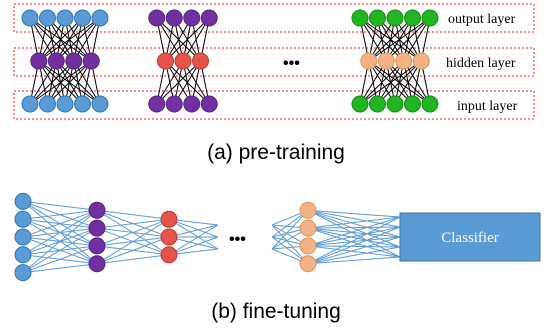 Image resolution: width=553 pixels, height=329 pixels. What do you see at coordinates (482, 19) in the screenshot?
I see `output-layer-label: output layer` at bounding box center [482, 19].